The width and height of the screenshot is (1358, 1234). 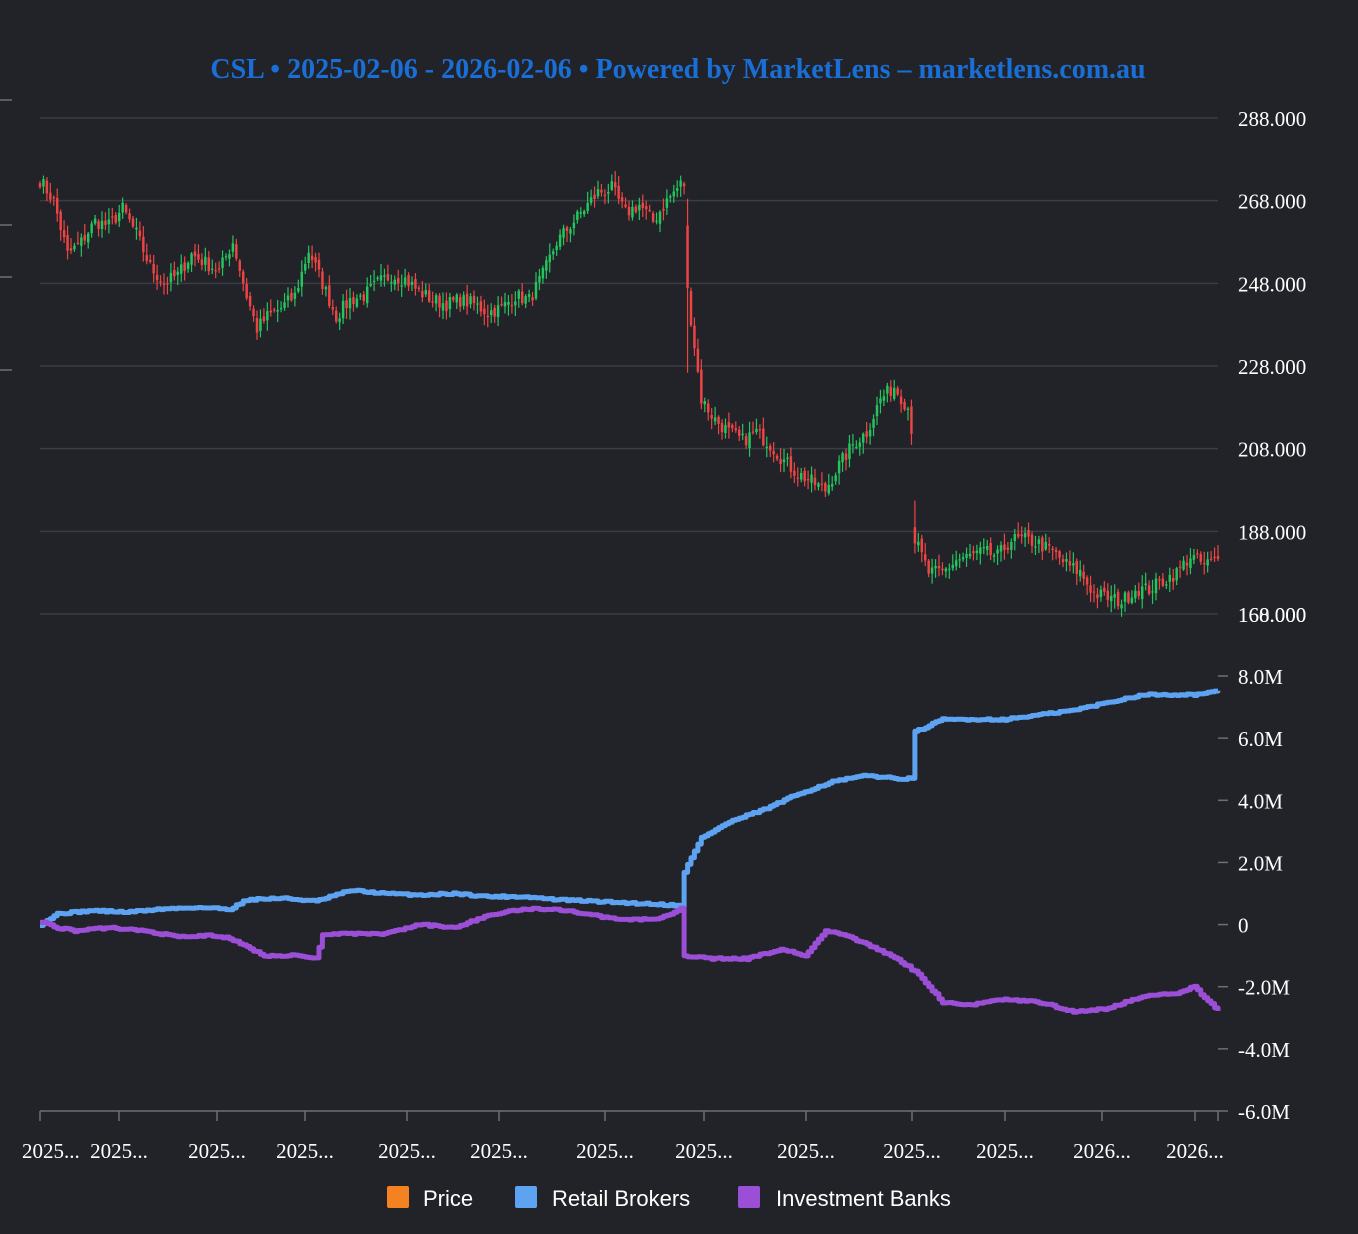 What do you see at coordinates (621, 1198) in the screenshot?
I see `legend-label-retail-brokers: Retail Brokers` at bounding box center [621, 1198].